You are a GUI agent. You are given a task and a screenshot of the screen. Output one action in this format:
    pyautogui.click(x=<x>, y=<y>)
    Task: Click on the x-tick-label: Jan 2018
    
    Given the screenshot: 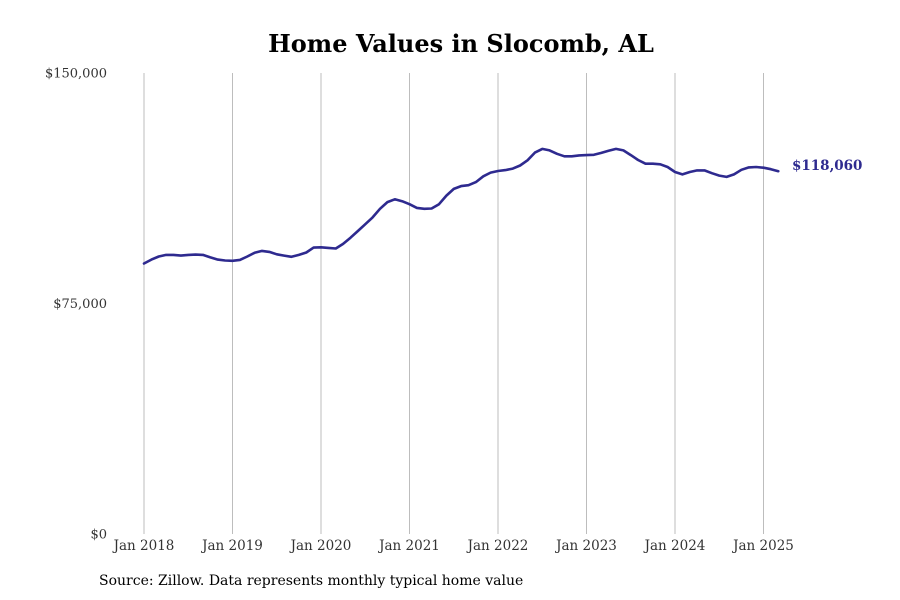 What is the action you would take?
    pyautogui.click(x=143, y=546)
    